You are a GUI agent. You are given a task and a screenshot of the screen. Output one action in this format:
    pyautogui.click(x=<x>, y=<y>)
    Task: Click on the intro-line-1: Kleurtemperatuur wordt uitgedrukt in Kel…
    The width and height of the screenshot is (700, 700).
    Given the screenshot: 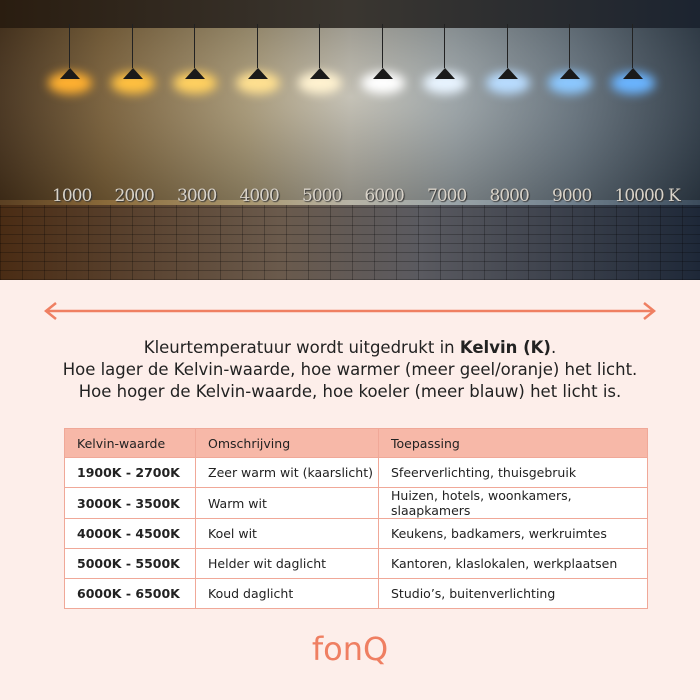 What is the action you would take?
    pyautogui.click(x=350, y=347)
    